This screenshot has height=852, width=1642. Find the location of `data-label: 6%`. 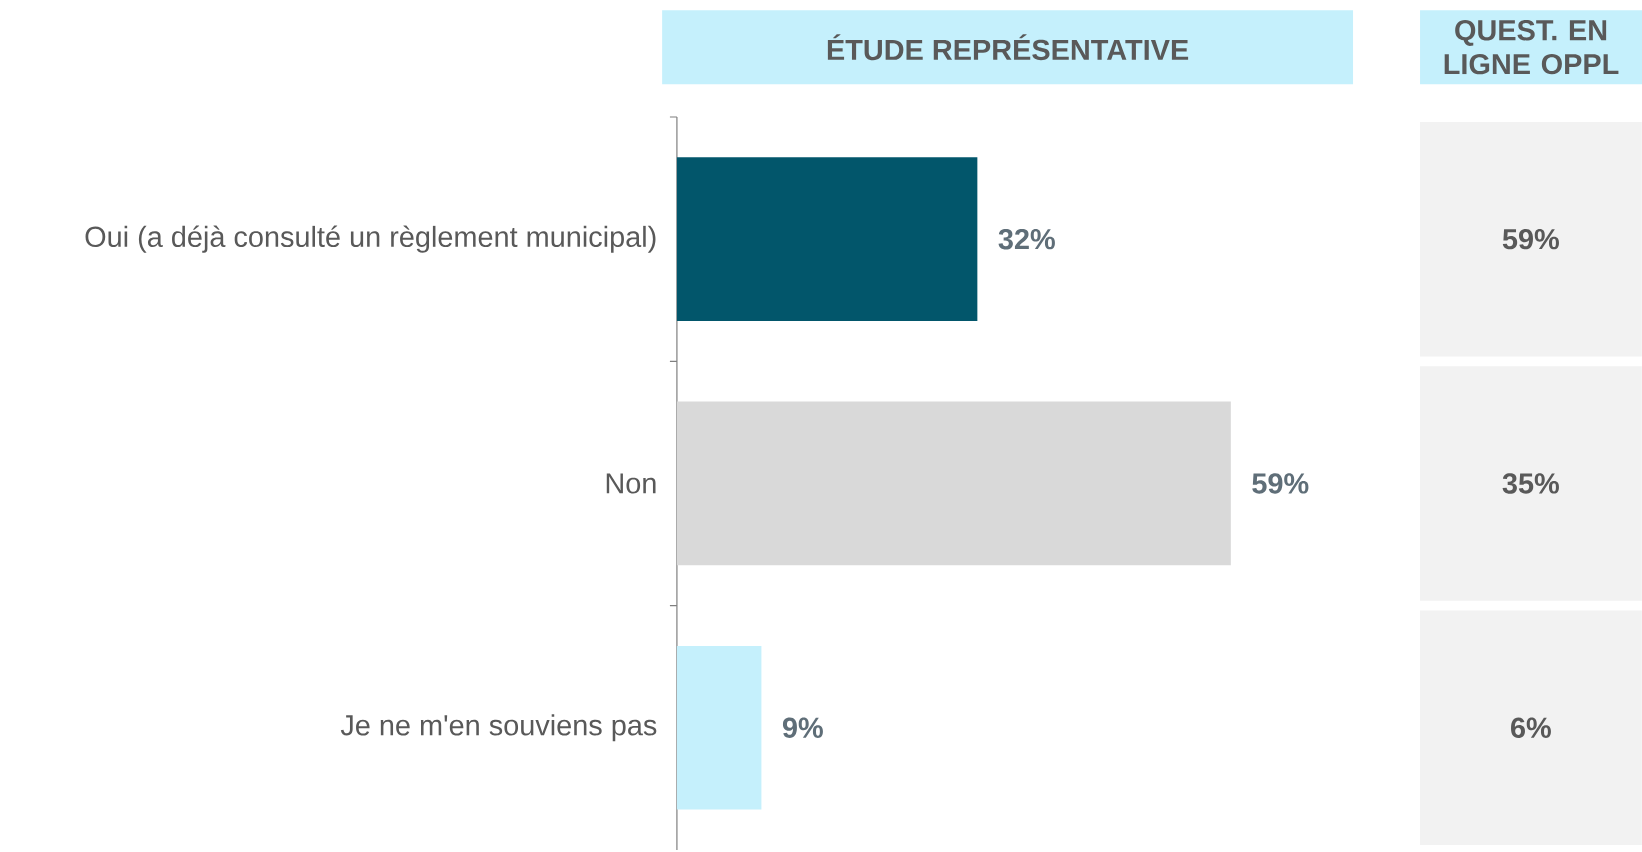

data-label: 6% is located at coordinates (1531, 728).